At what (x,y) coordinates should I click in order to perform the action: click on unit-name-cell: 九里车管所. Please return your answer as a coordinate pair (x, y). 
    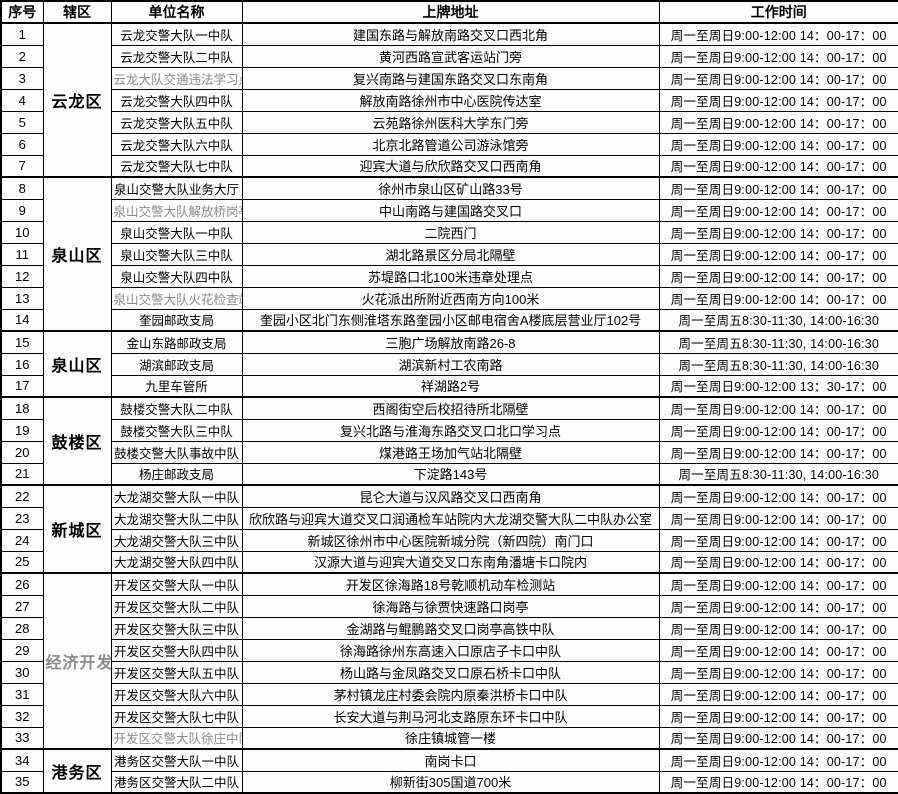
    Looking at the image, I should click on (176, 386).